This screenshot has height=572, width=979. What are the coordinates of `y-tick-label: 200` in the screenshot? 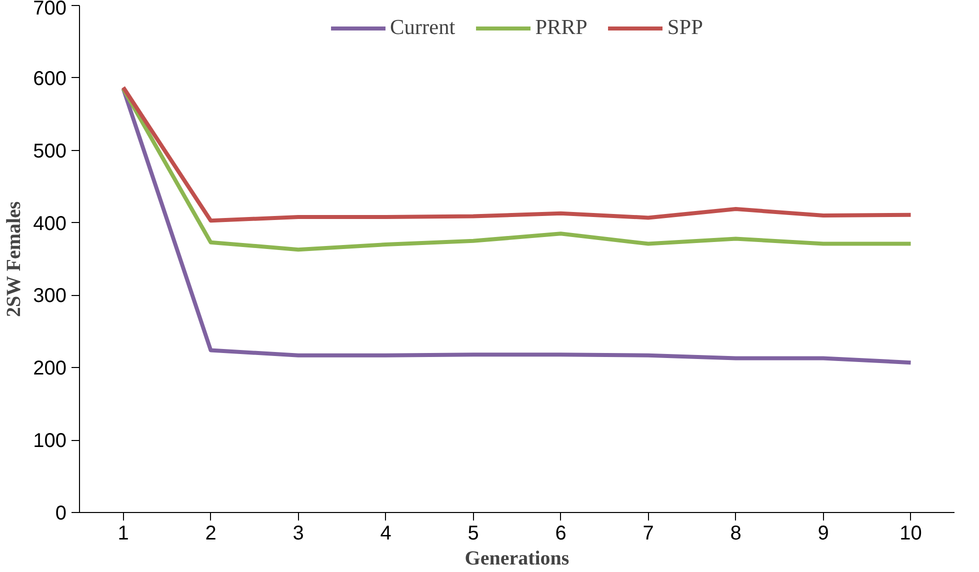 It's located at (50, 369).